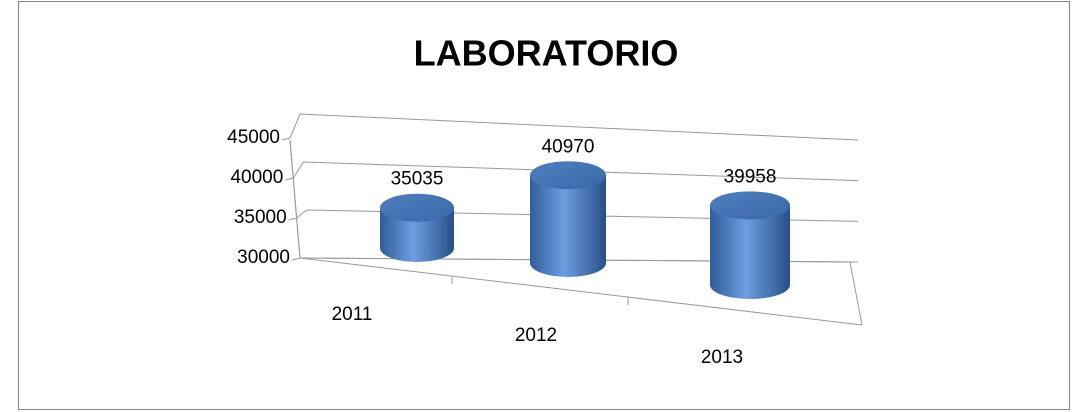  What do you see at coordinates (750, 176) in the screenshot?
I see `value-label: 39958` at bounding box center [750, 176].